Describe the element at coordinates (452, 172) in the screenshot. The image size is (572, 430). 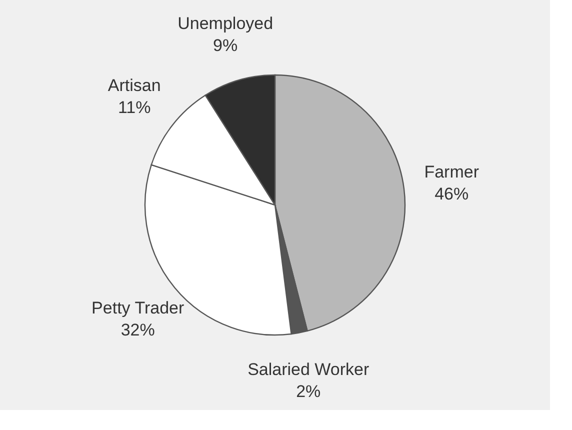
I see `slice-label: Farmer` at that location.